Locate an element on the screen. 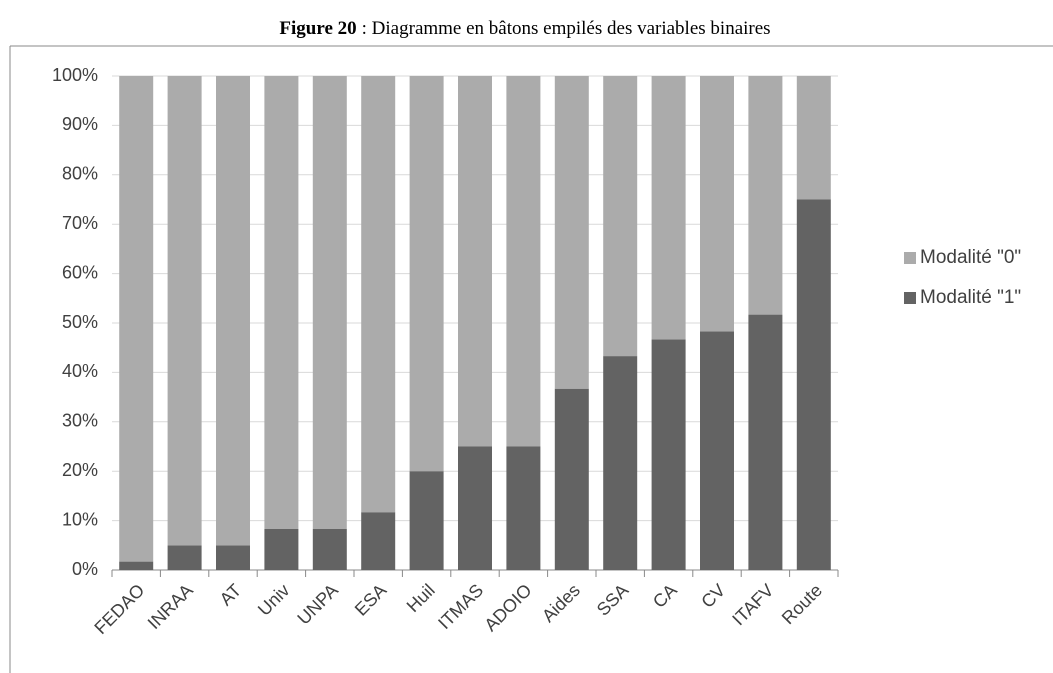  x-tick-label: Aides is located at coordinates (561, 603).